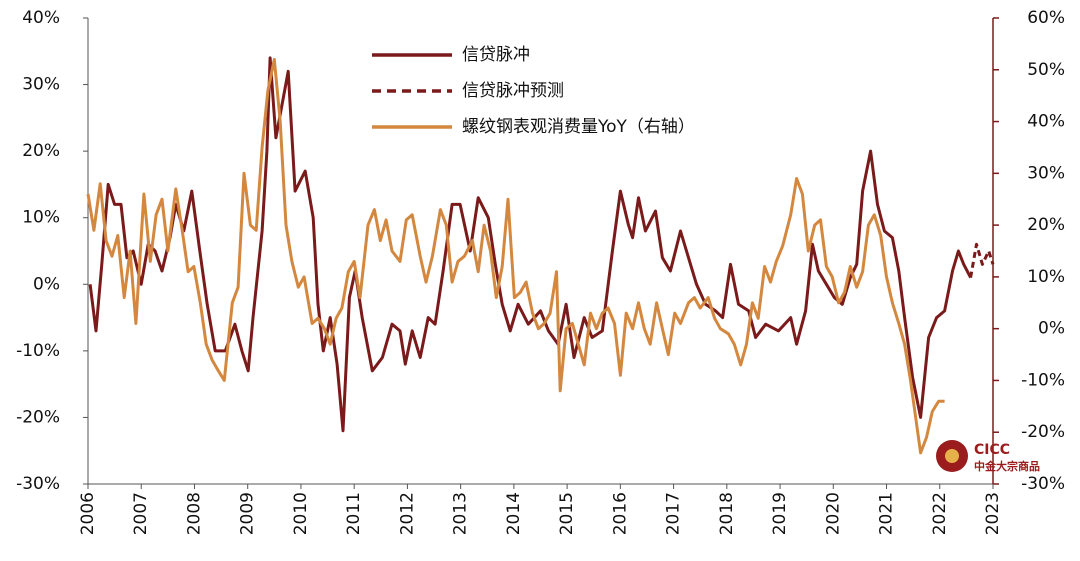 This screenshot has width=1080, height=561. Describe the element at coordinates (248, 513) in the screenshot. I see `x-tick-label: 2009` at that location.